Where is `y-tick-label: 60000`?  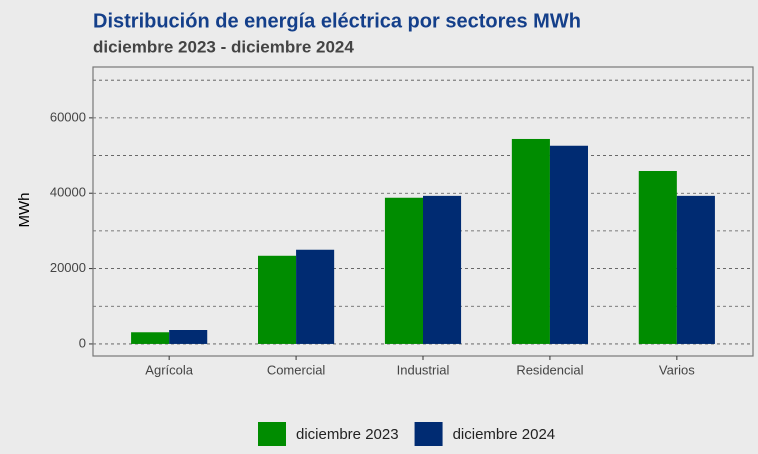 y-tick-label: 60000 is located at coordinates (68, 116).